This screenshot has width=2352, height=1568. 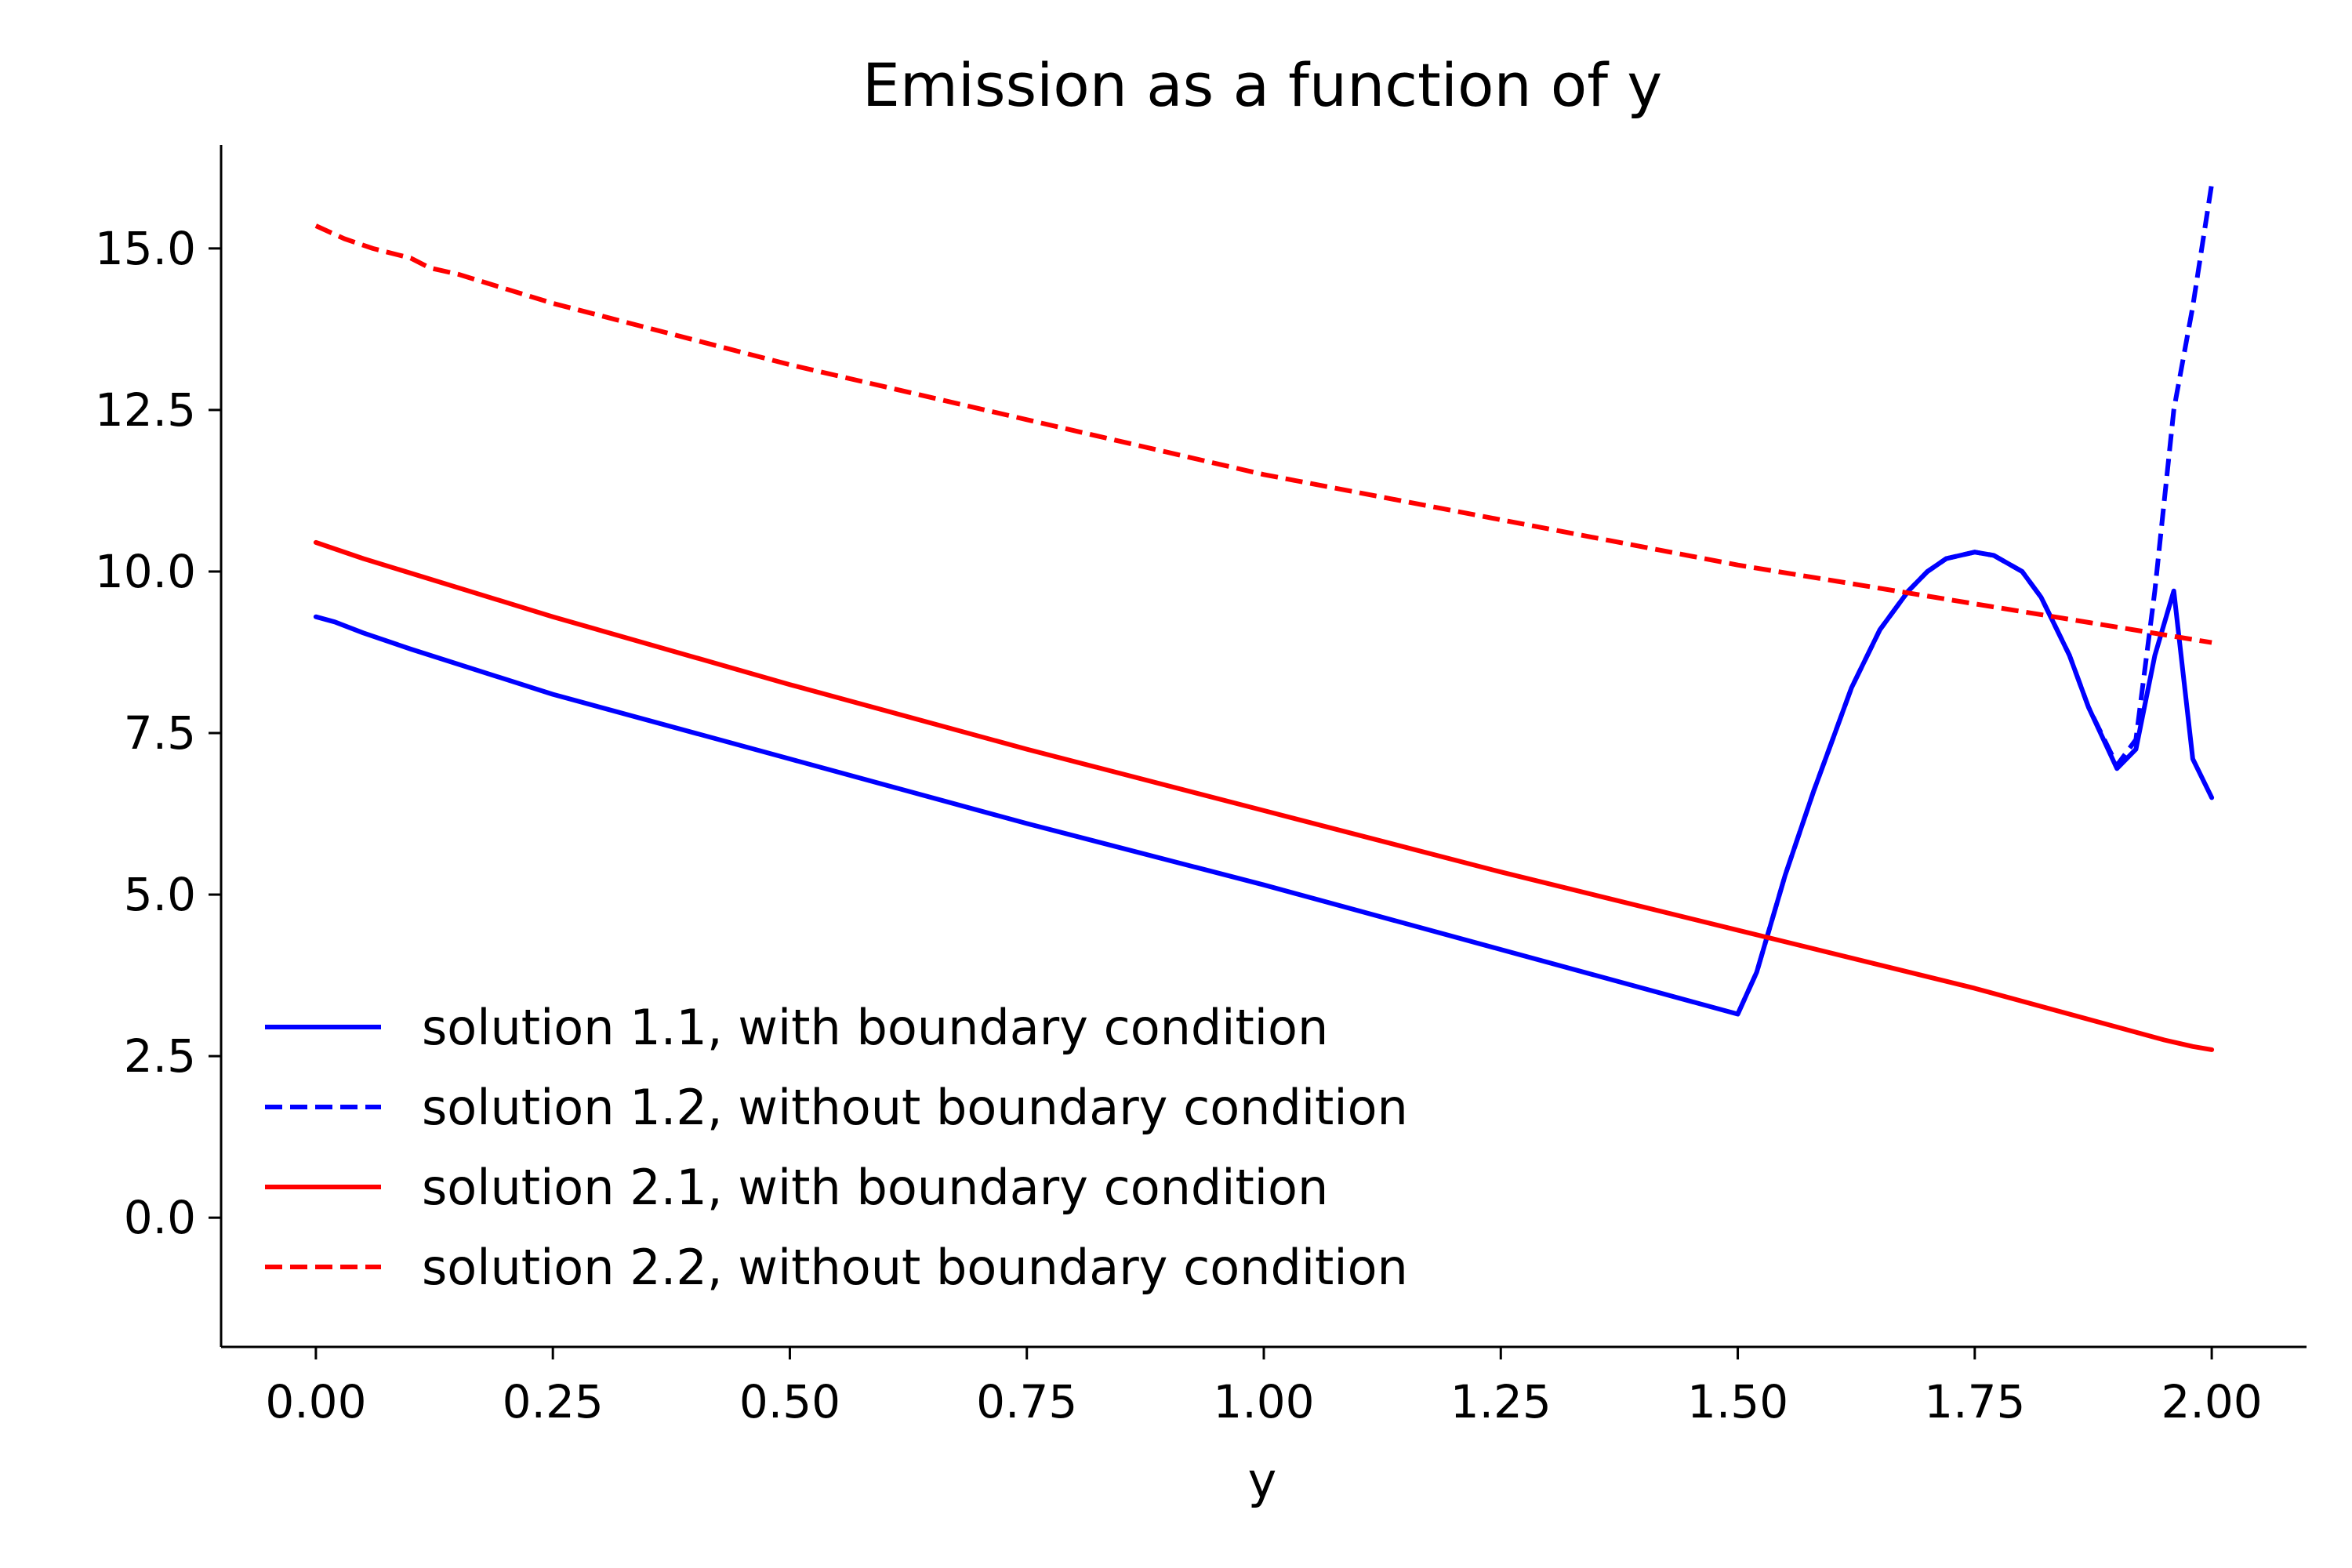 What do you see at coordinates (145, 249) in the screenshot?
I see `y-tick-label: 15.0` at bounding box center [145, 249].